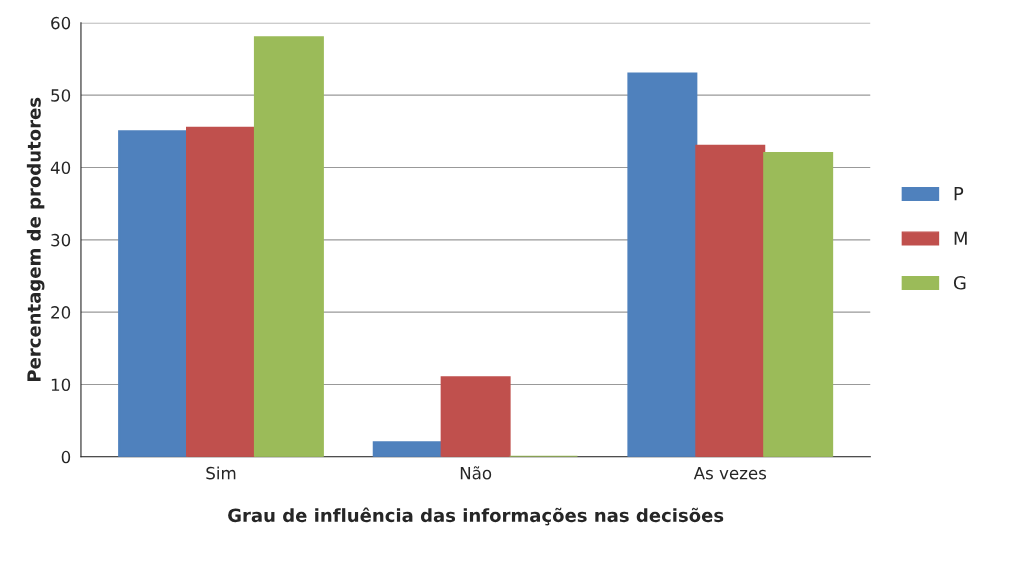 The height and width of the screenshot is (571, 1012). I want to click on y-tick-label: 60, so click(61, 23).